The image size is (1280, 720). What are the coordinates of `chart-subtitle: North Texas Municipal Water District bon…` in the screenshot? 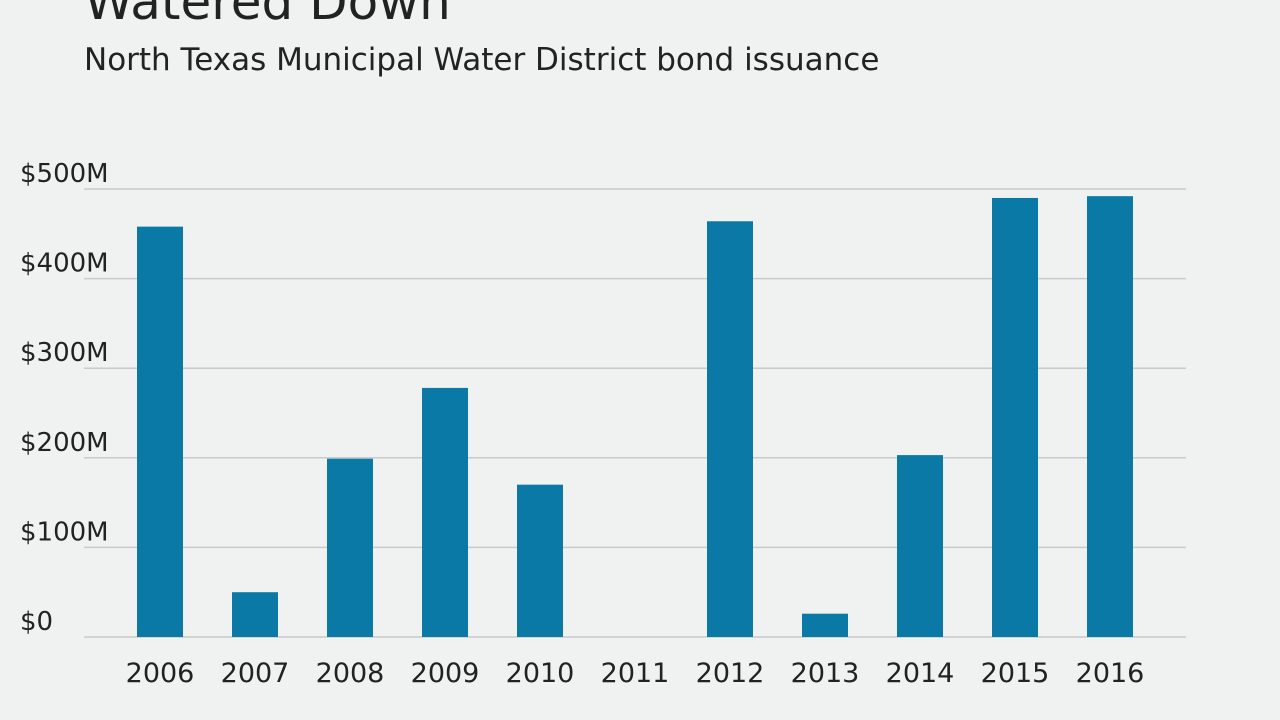 It's located at (482, 60).